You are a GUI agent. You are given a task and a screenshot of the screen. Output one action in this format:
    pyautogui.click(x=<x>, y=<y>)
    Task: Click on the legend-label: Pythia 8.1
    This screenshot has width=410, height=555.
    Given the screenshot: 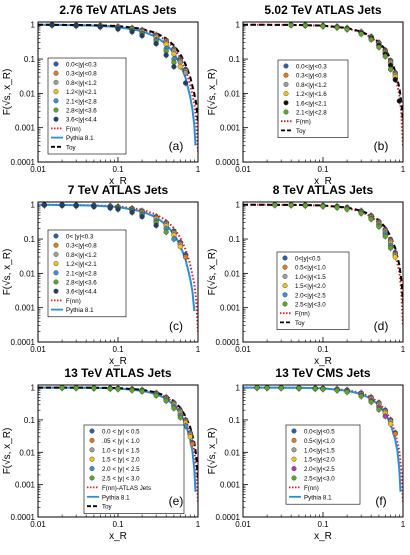 What is the action you would take?
    pyautogui.click(x=80, y=138)
    